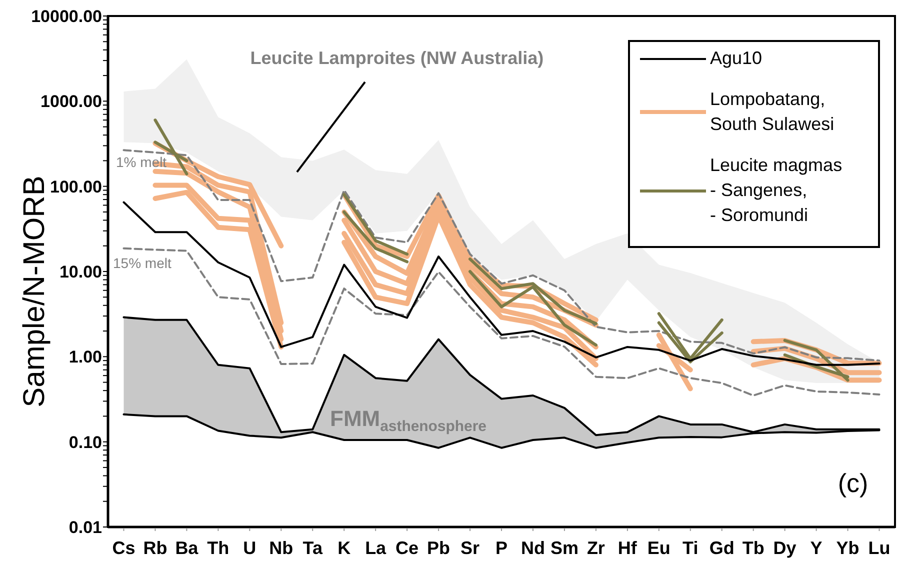 The image size is (901, 568). I want to click on annotation: (c), so click(853, 483).